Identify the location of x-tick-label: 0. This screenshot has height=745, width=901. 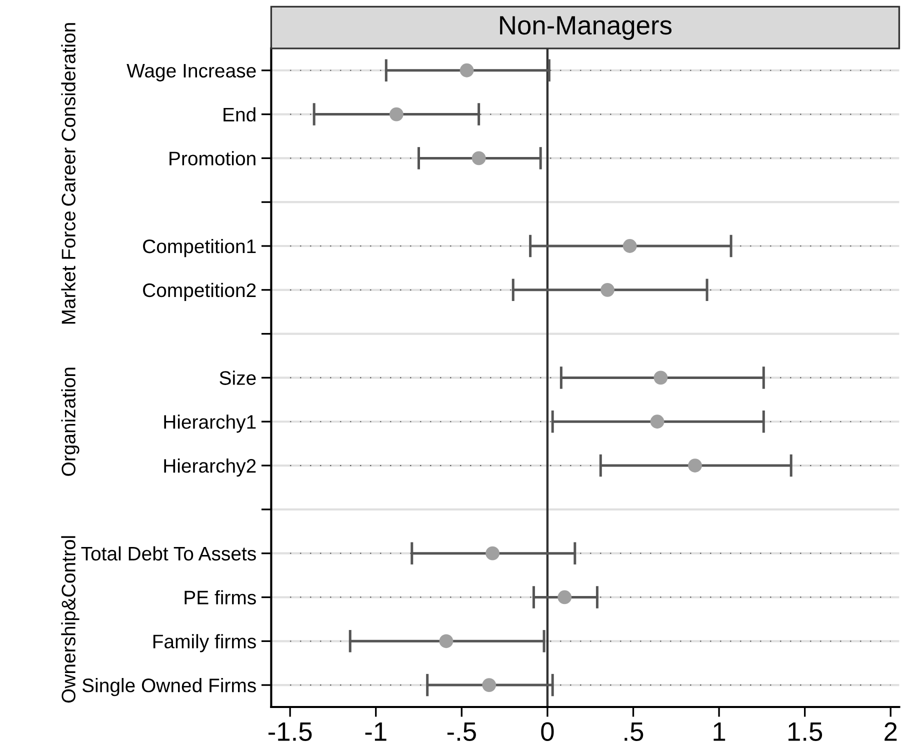
(547, 731).